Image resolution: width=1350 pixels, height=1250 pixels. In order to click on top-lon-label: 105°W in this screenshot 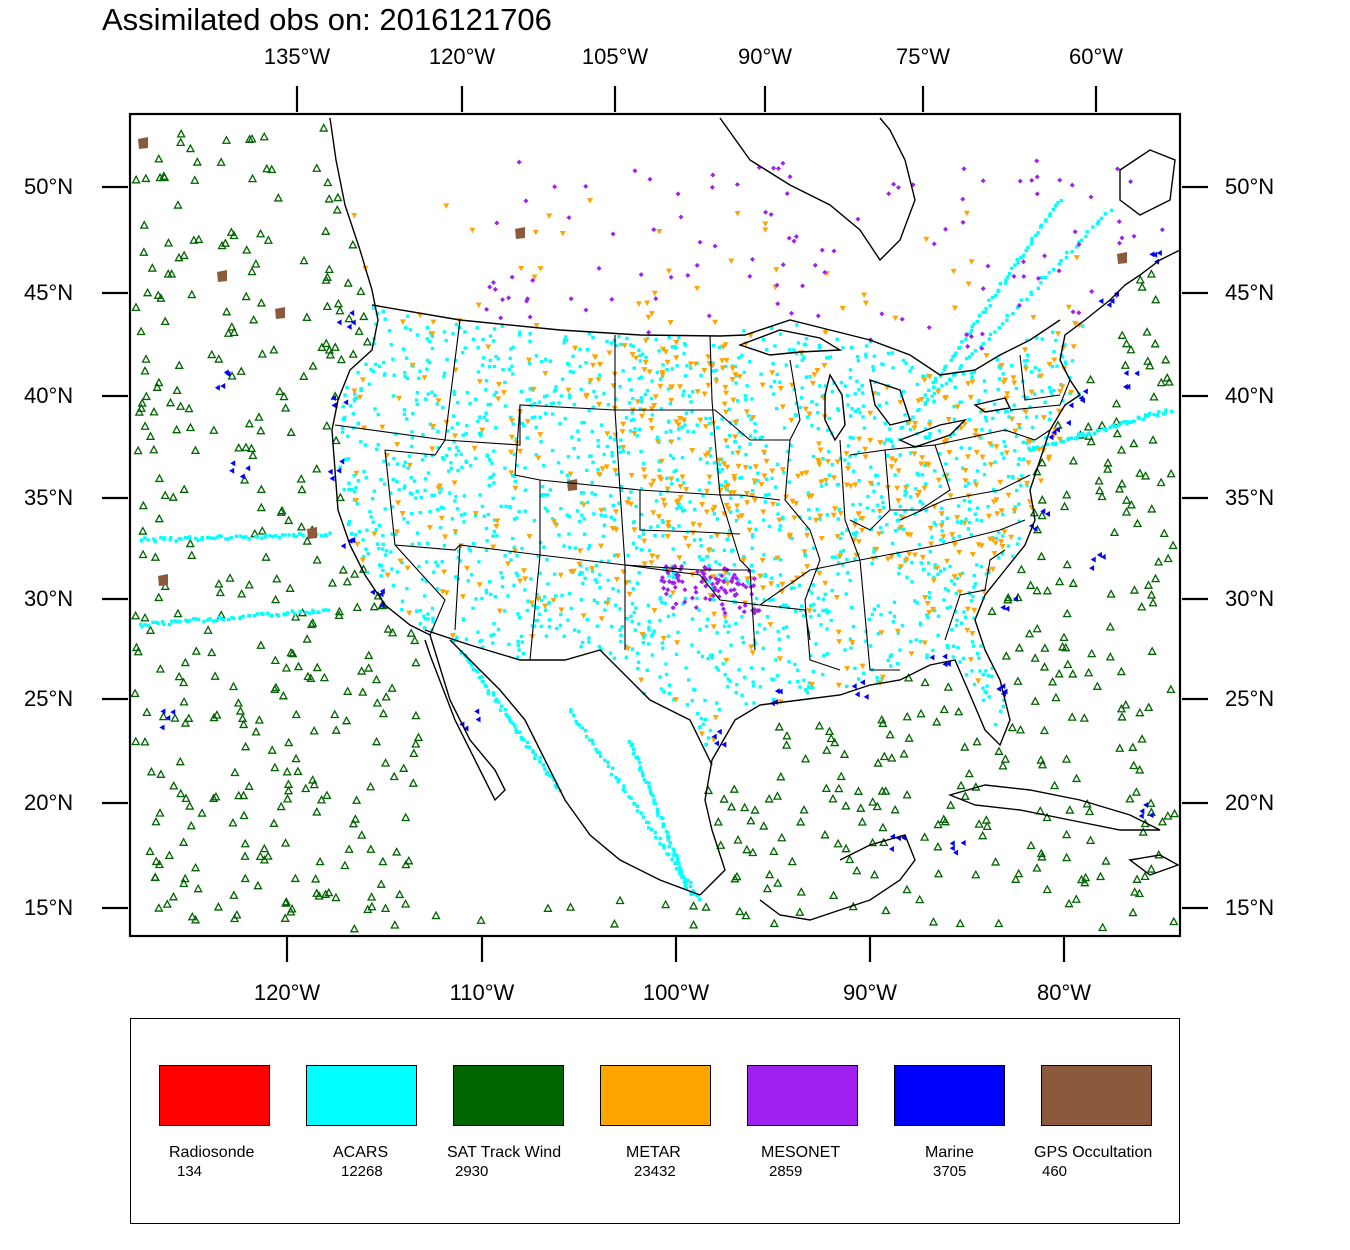, I will do `click(615, 56)`.